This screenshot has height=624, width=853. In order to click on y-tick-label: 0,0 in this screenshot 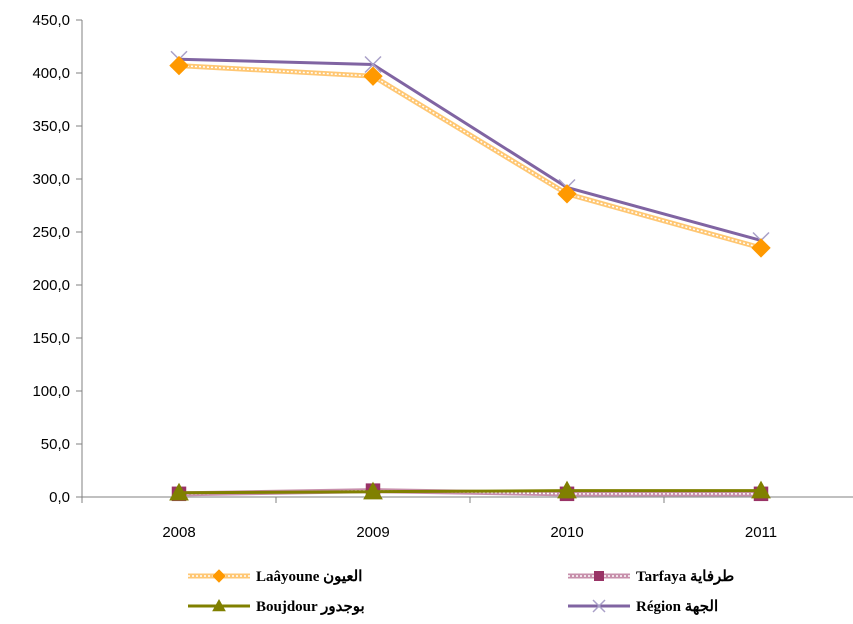, I will do `click(59, 497)`.